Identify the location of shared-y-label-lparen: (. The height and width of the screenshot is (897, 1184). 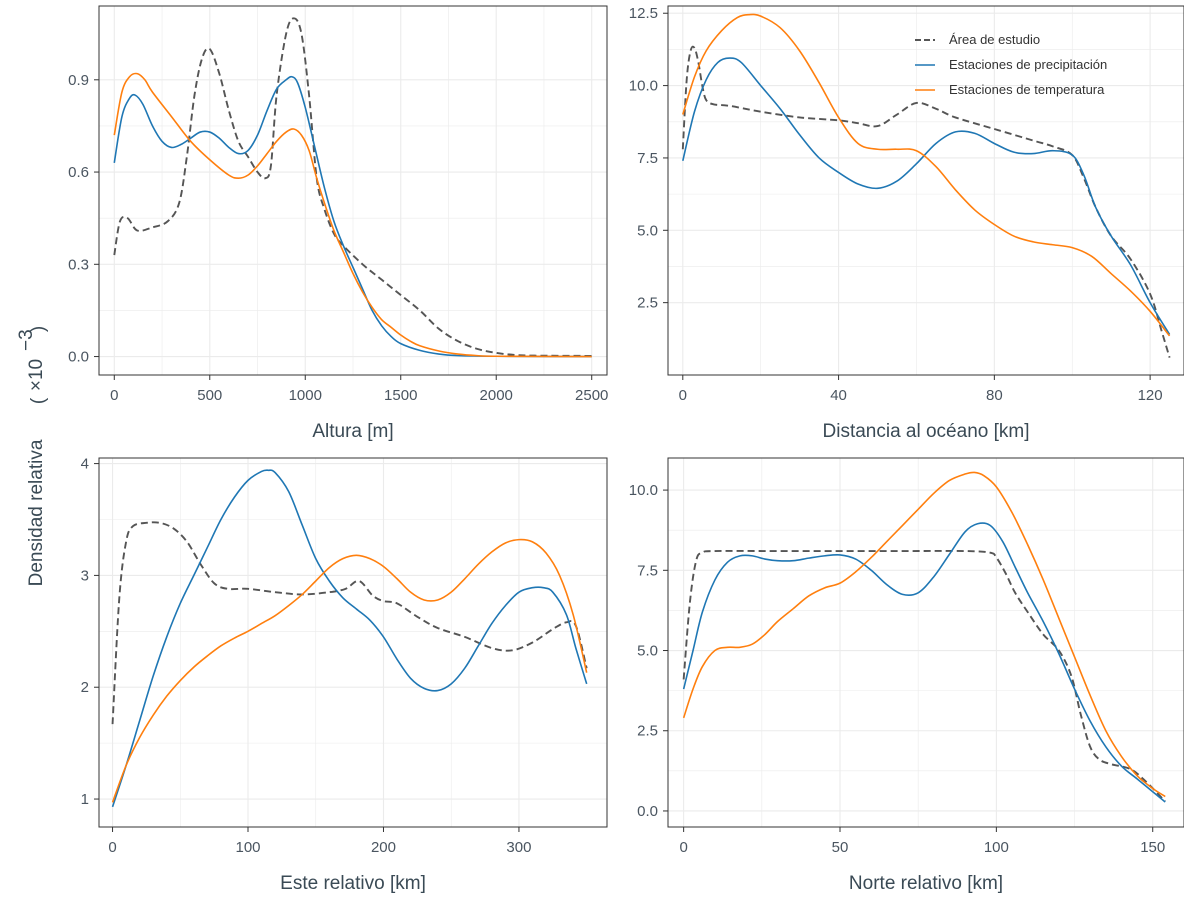
(38, 400).